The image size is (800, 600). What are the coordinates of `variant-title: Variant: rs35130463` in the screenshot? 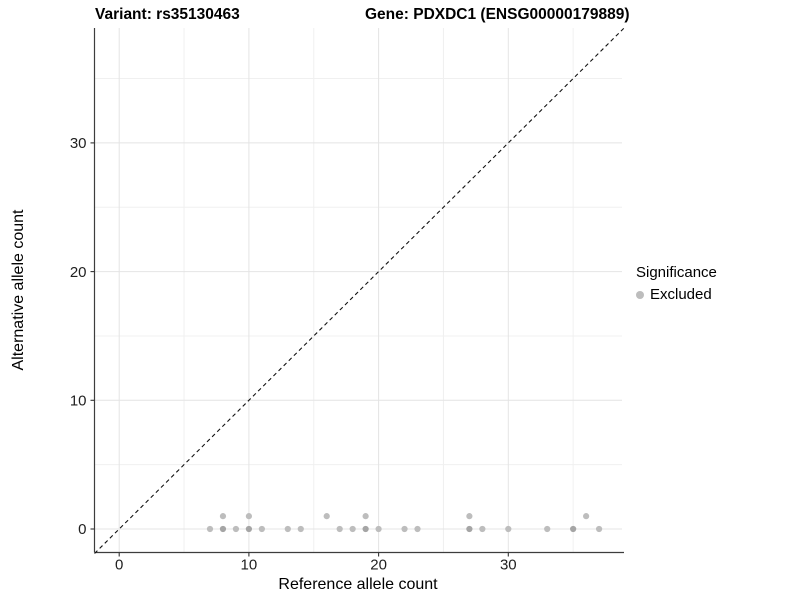 It's located at (167, 14).